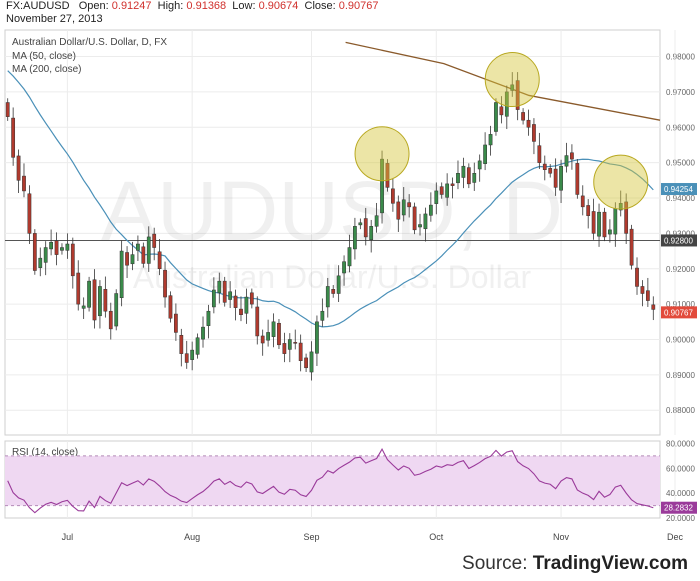 The height and width of the screenshot is (581, 700). What do you see at coordinates (312, 537) in the screenshot?
I see `x-tick-label: Sep` at bounding box center [312, 537].